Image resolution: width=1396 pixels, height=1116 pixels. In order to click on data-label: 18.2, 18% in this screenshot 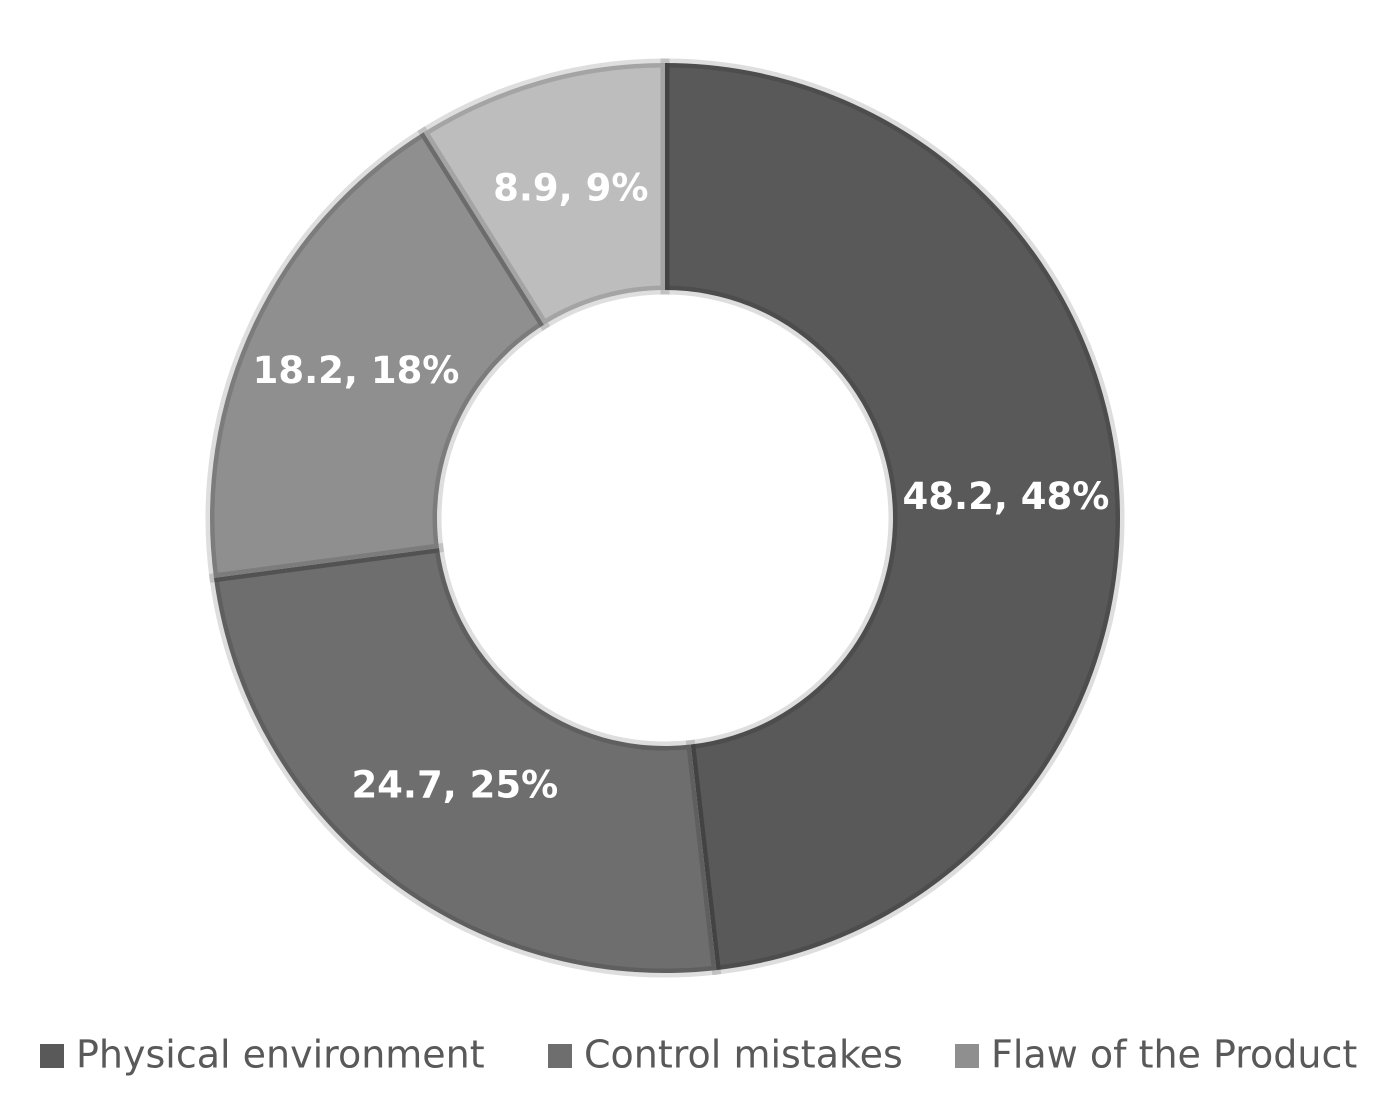, I will do `click(356, 370)`.